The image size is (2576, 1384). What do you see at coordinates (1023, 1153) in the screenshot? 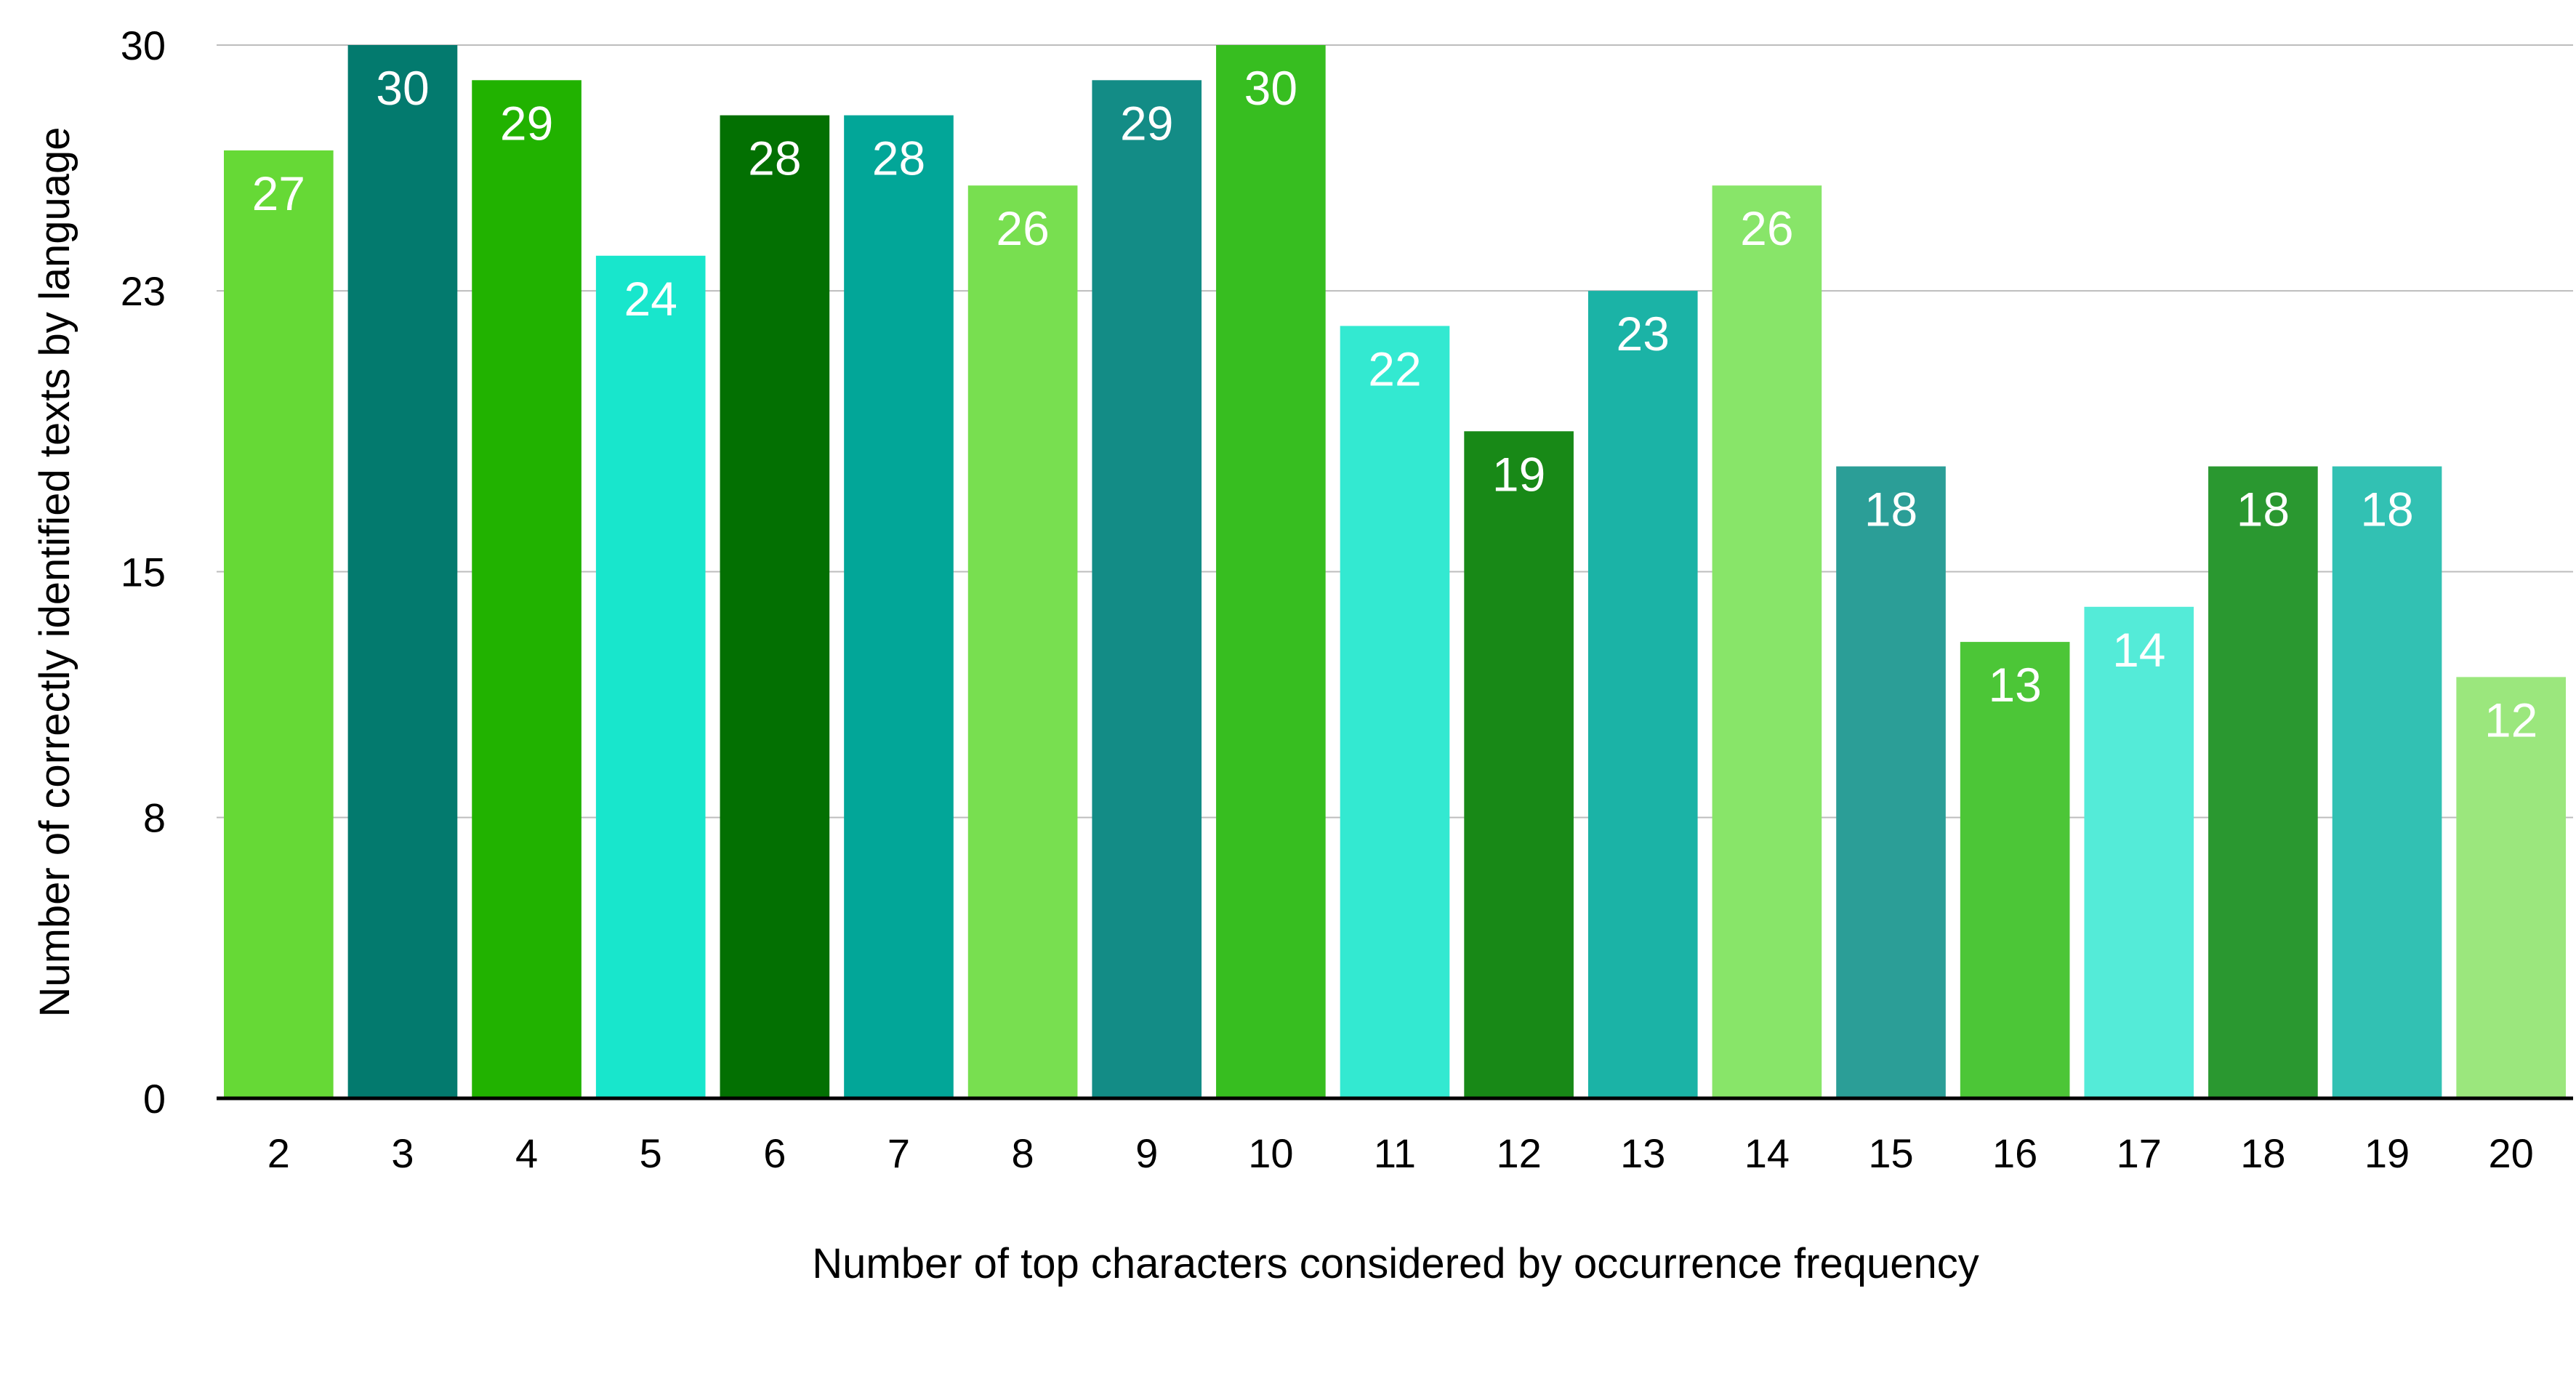
I see `x-tick-label: 8` at bounding box center [1023, 1153].